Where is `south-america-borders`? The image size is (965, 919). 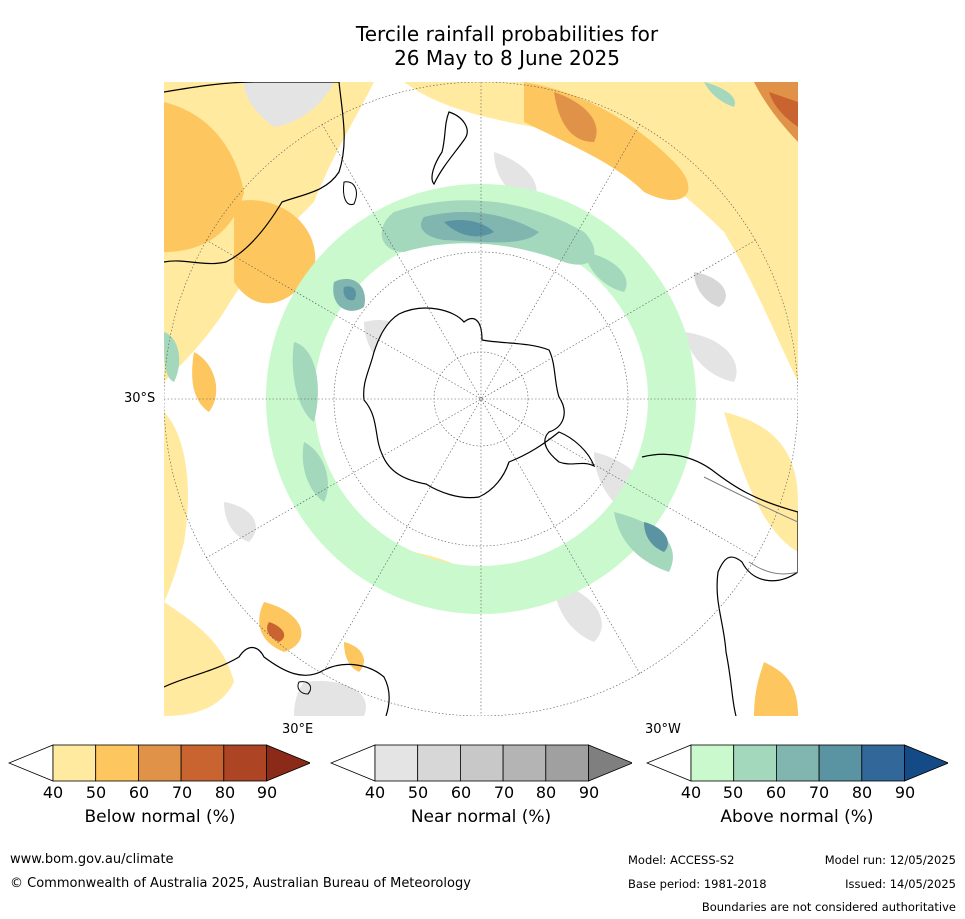
south-america-borders is located at coordinates (750, 525).